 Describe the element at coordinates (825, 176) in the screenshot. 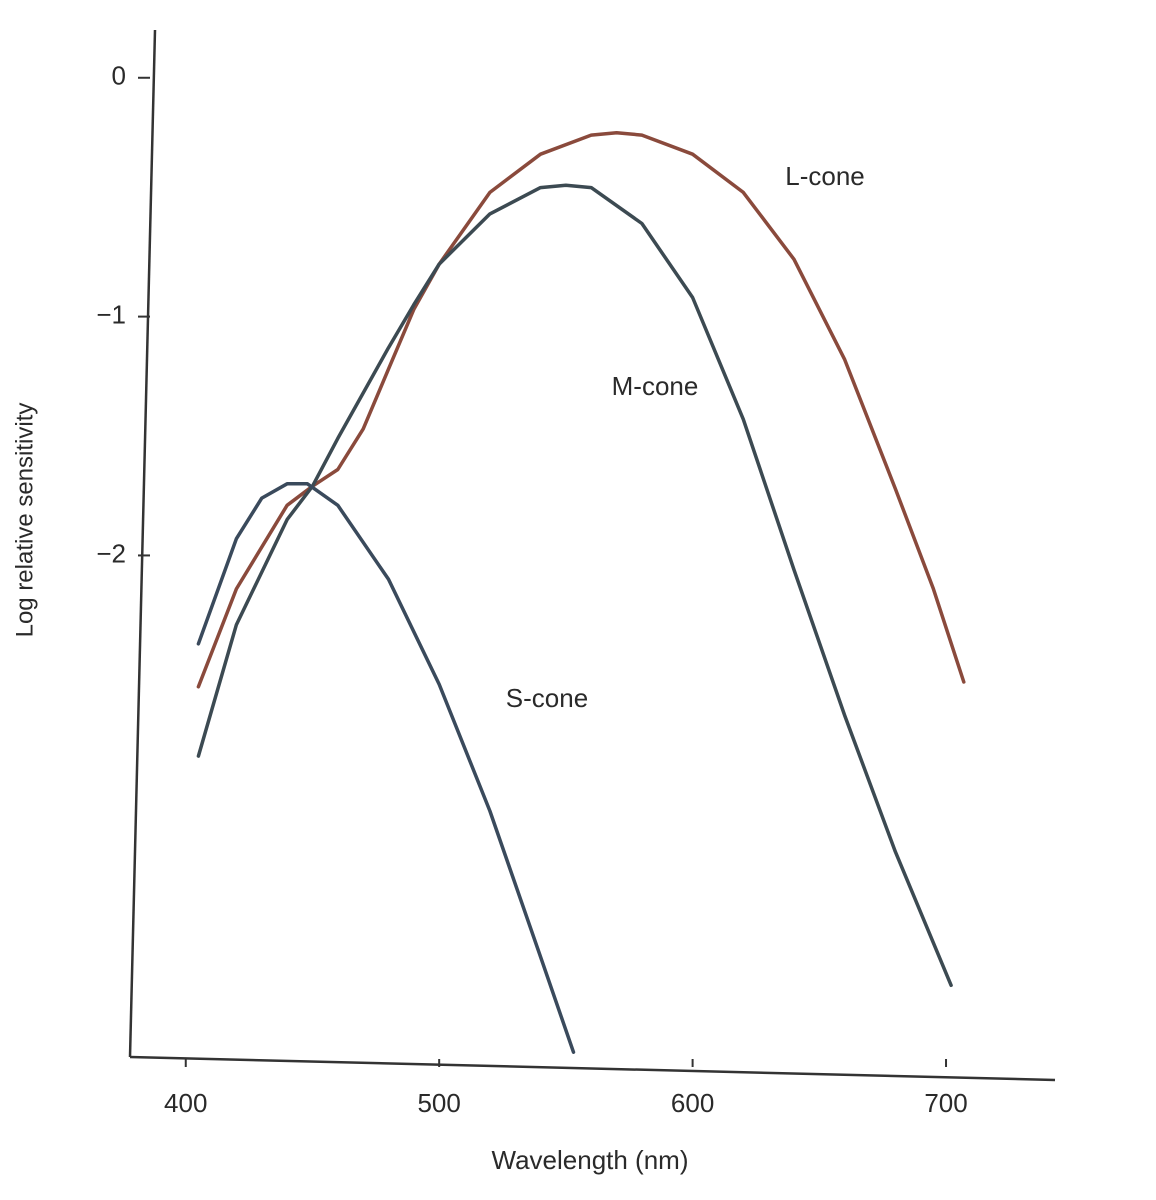

I see `series-label: L-cone` at that location.